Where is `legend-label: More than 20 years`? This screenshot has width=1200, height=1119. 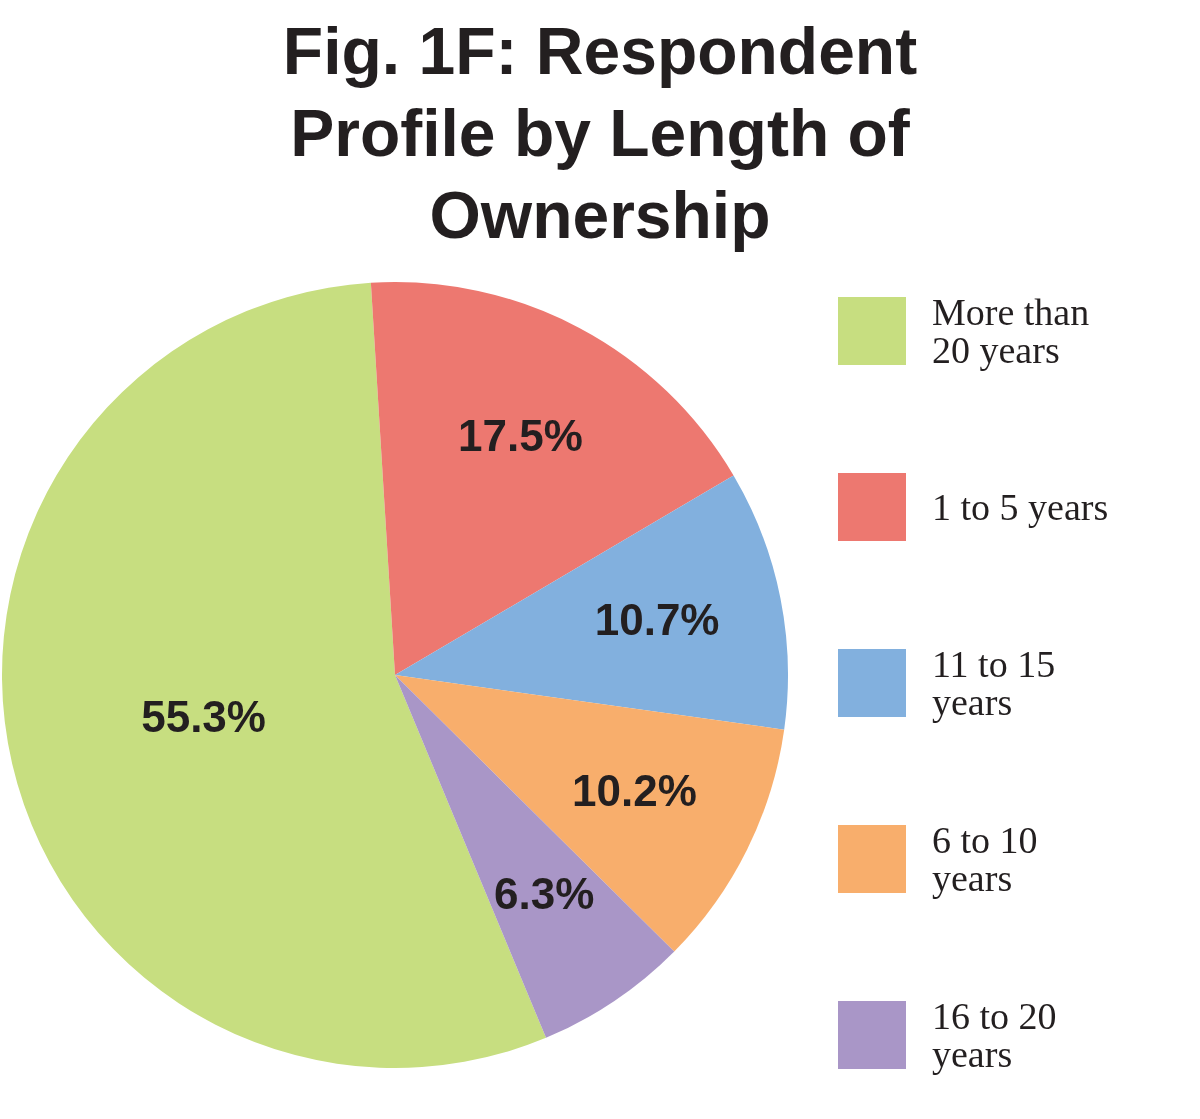 legend-label: More than 20 years is located at coordinates (1011, 331).